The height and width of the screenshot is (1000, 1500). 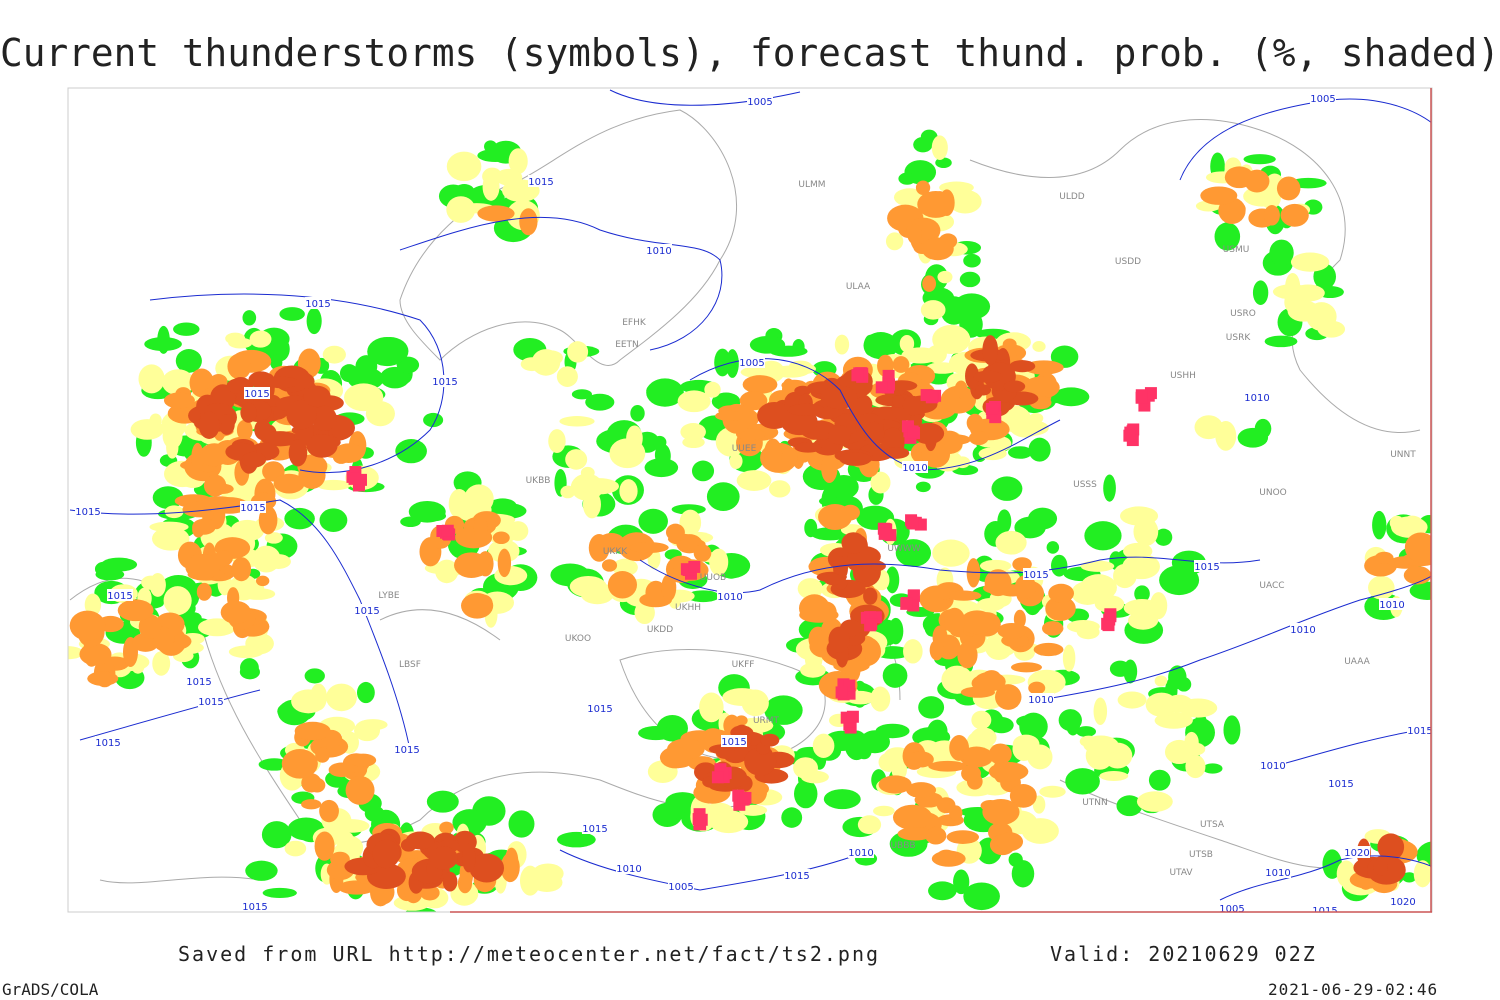 I want to click on station-label: UNNT, so click(x=1403, y=455).